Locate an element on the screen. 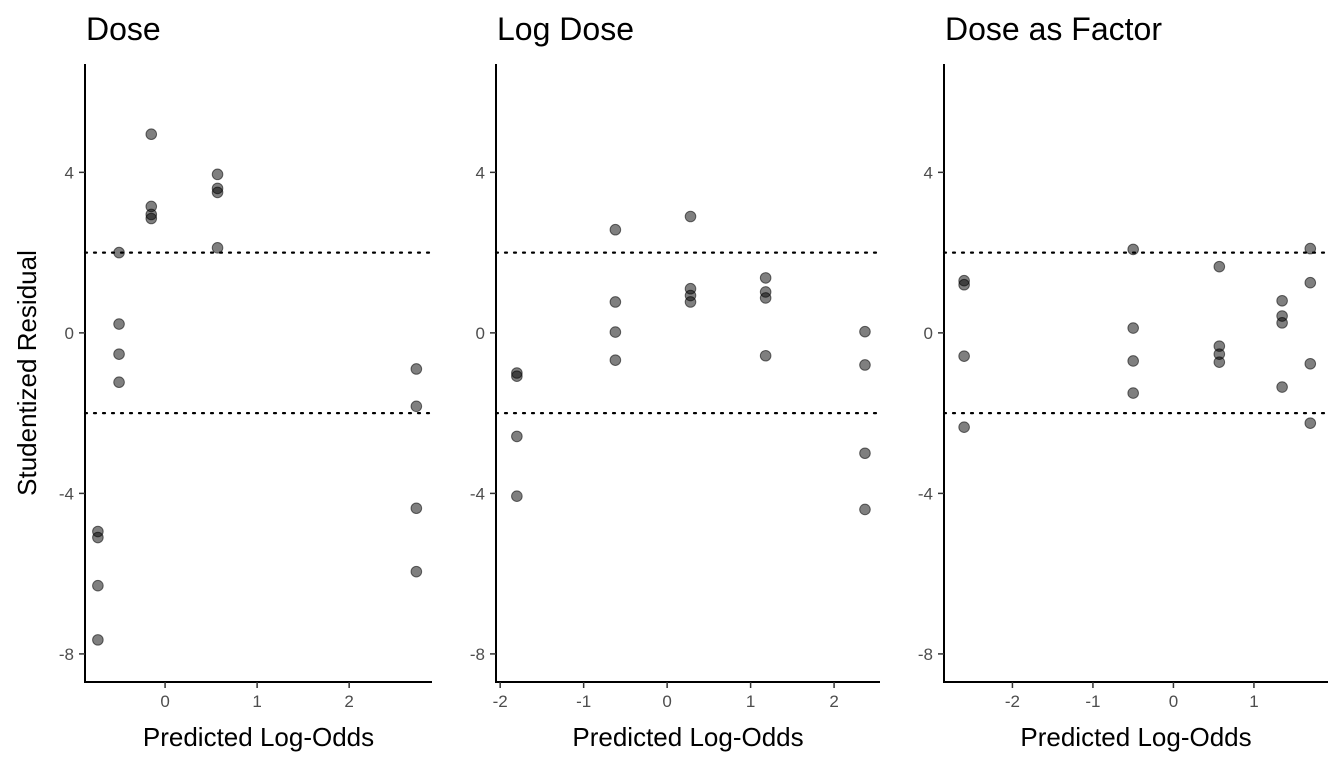  panel-title: Dose as Factor is located at coordinates (1053, 29).